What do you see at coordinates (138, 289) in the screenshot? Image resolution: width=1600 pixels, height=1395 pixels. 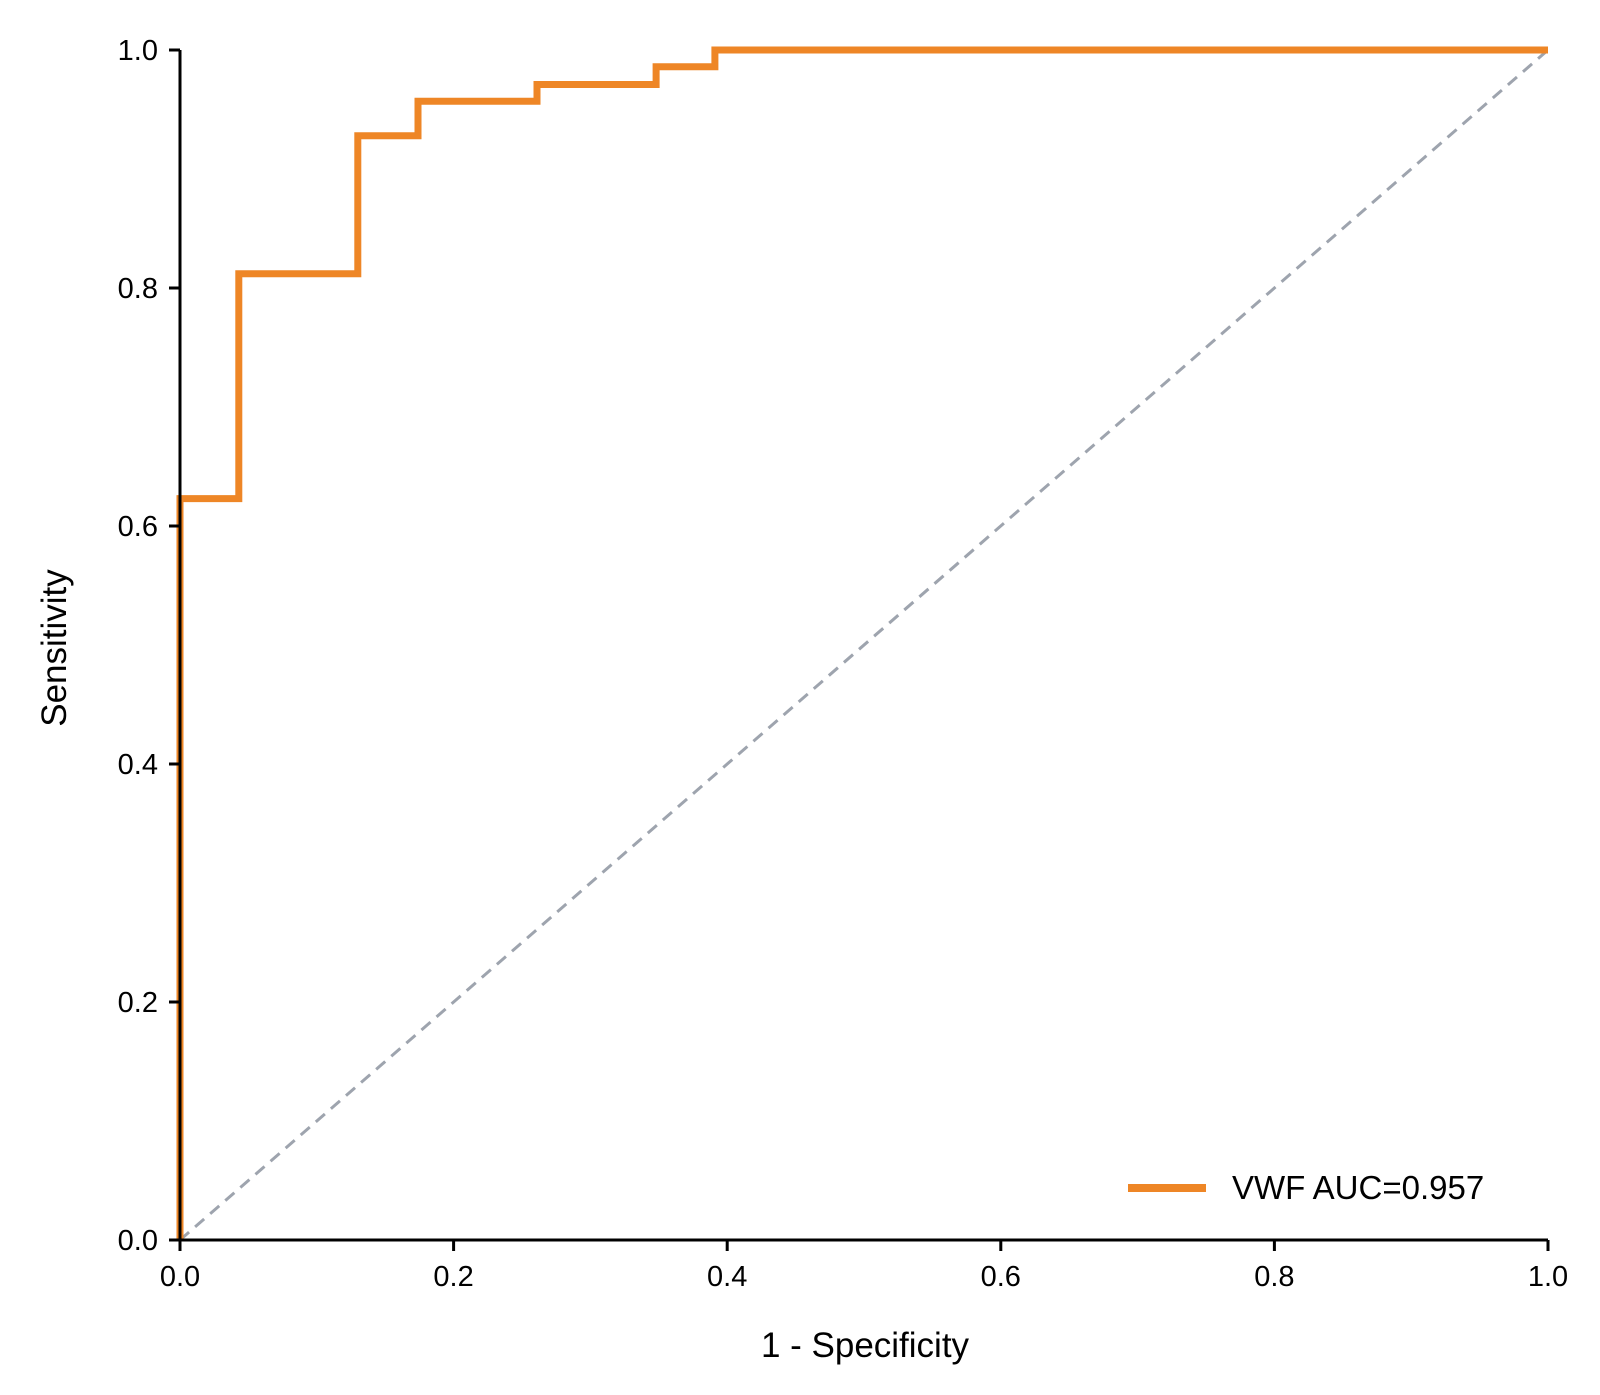 I see `y-tick-label: 0.8` at bounding box center [138, 289].